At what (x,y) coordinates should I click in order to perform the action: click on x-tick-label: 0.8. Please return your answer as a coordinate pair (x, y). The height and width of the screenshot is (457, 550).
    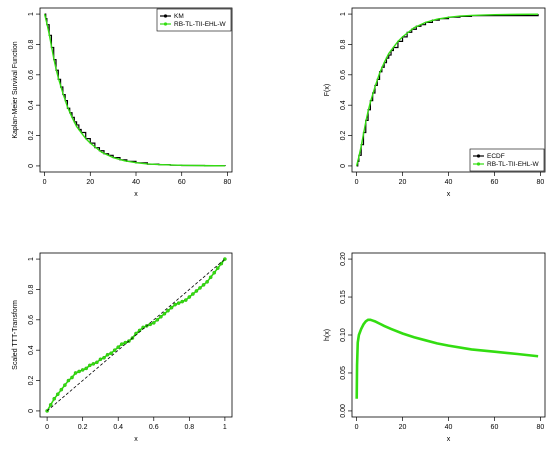
    Looking at the image, I should click on (189, 427).